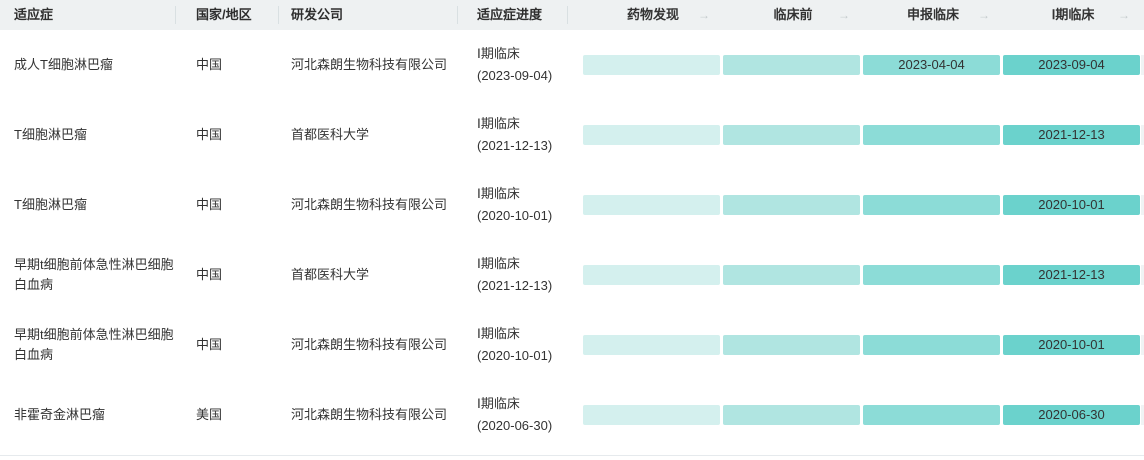 The width and height of the screenshot is (1144, 460). What do you see at coordinates (34, 14) in the screenshot?
I see `column-header-indication: 适应症` at bounding box center [34, 14].